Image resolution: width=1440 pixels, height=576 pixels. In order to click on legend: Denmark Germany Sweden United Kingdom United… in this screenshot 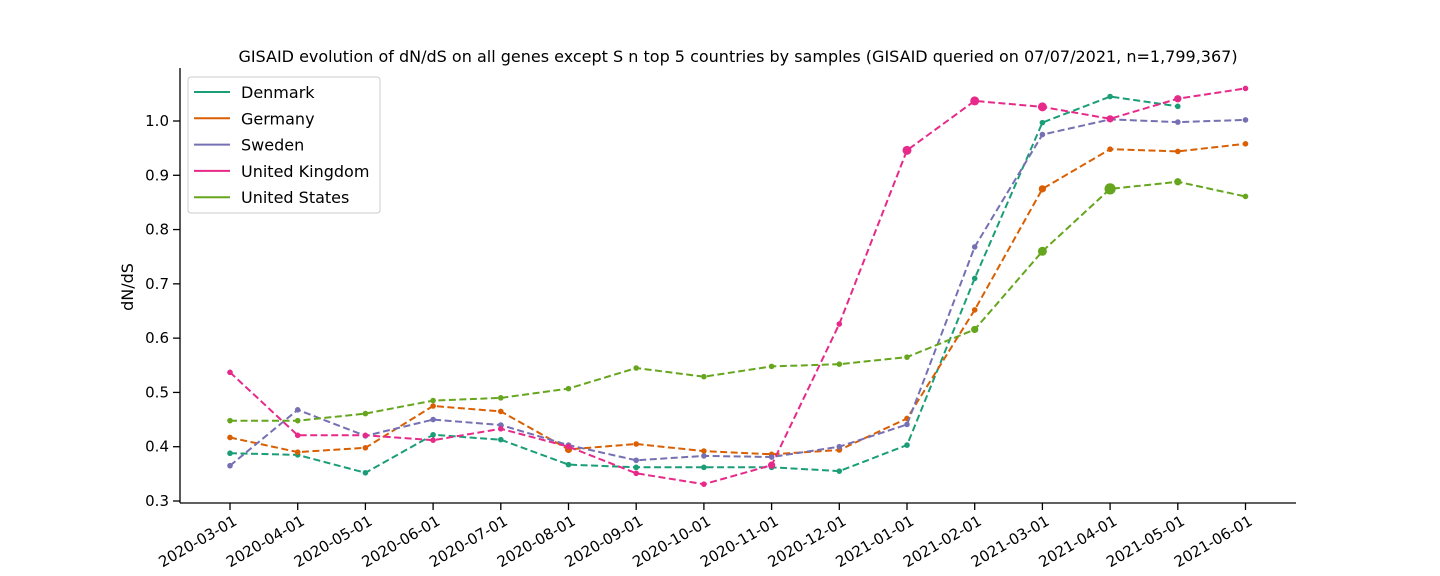, I will do `click(284, 145)`.